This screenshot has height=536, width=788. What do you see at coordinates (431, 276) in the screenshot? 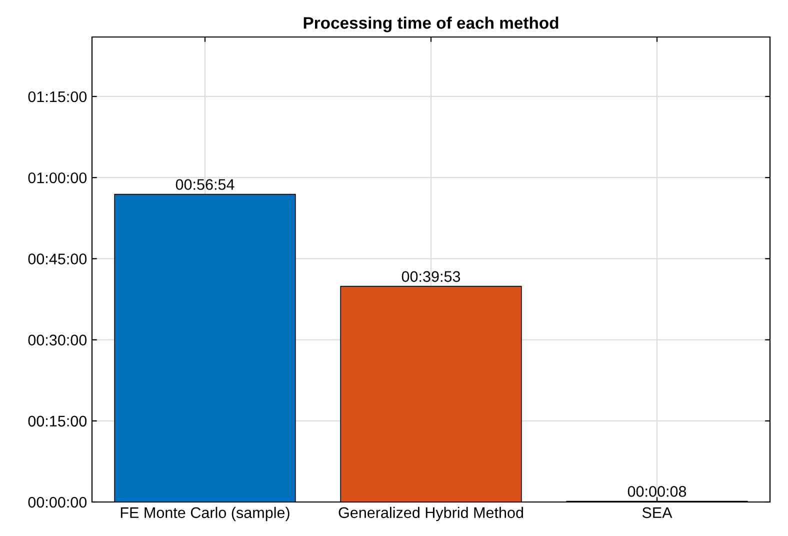
I see `data-label: 00:39:53` at bounding box center [431, 276].